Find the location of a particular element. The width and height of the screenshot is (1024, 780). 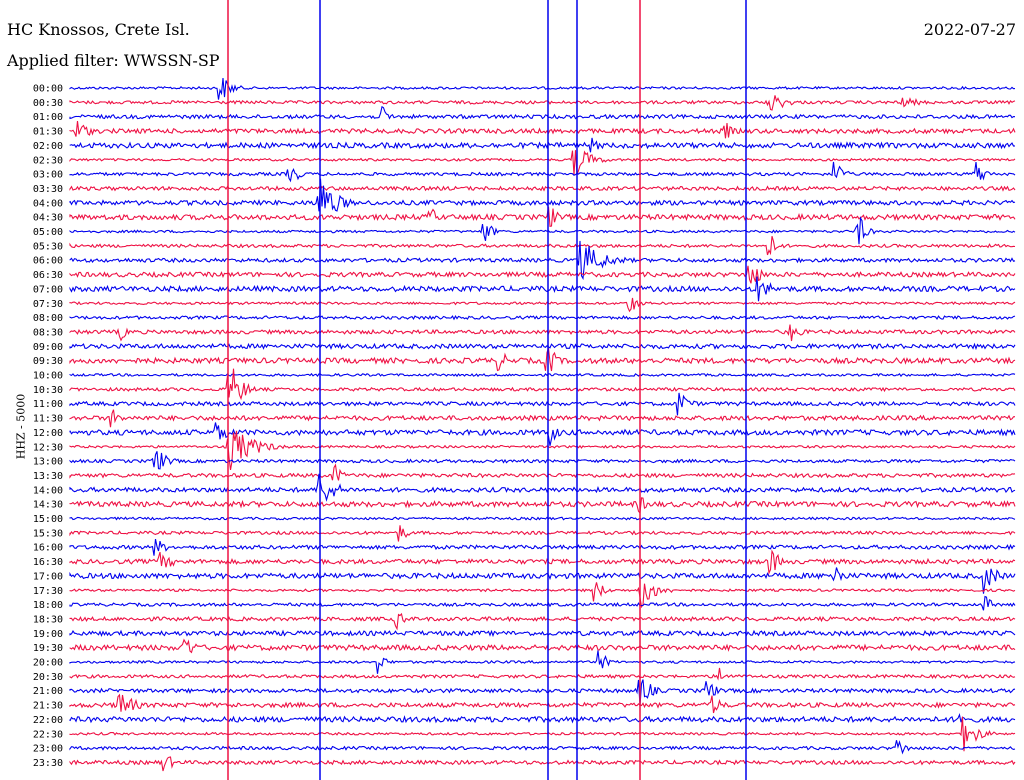

row-label: 22:00 is located at coordinates (48, 720).